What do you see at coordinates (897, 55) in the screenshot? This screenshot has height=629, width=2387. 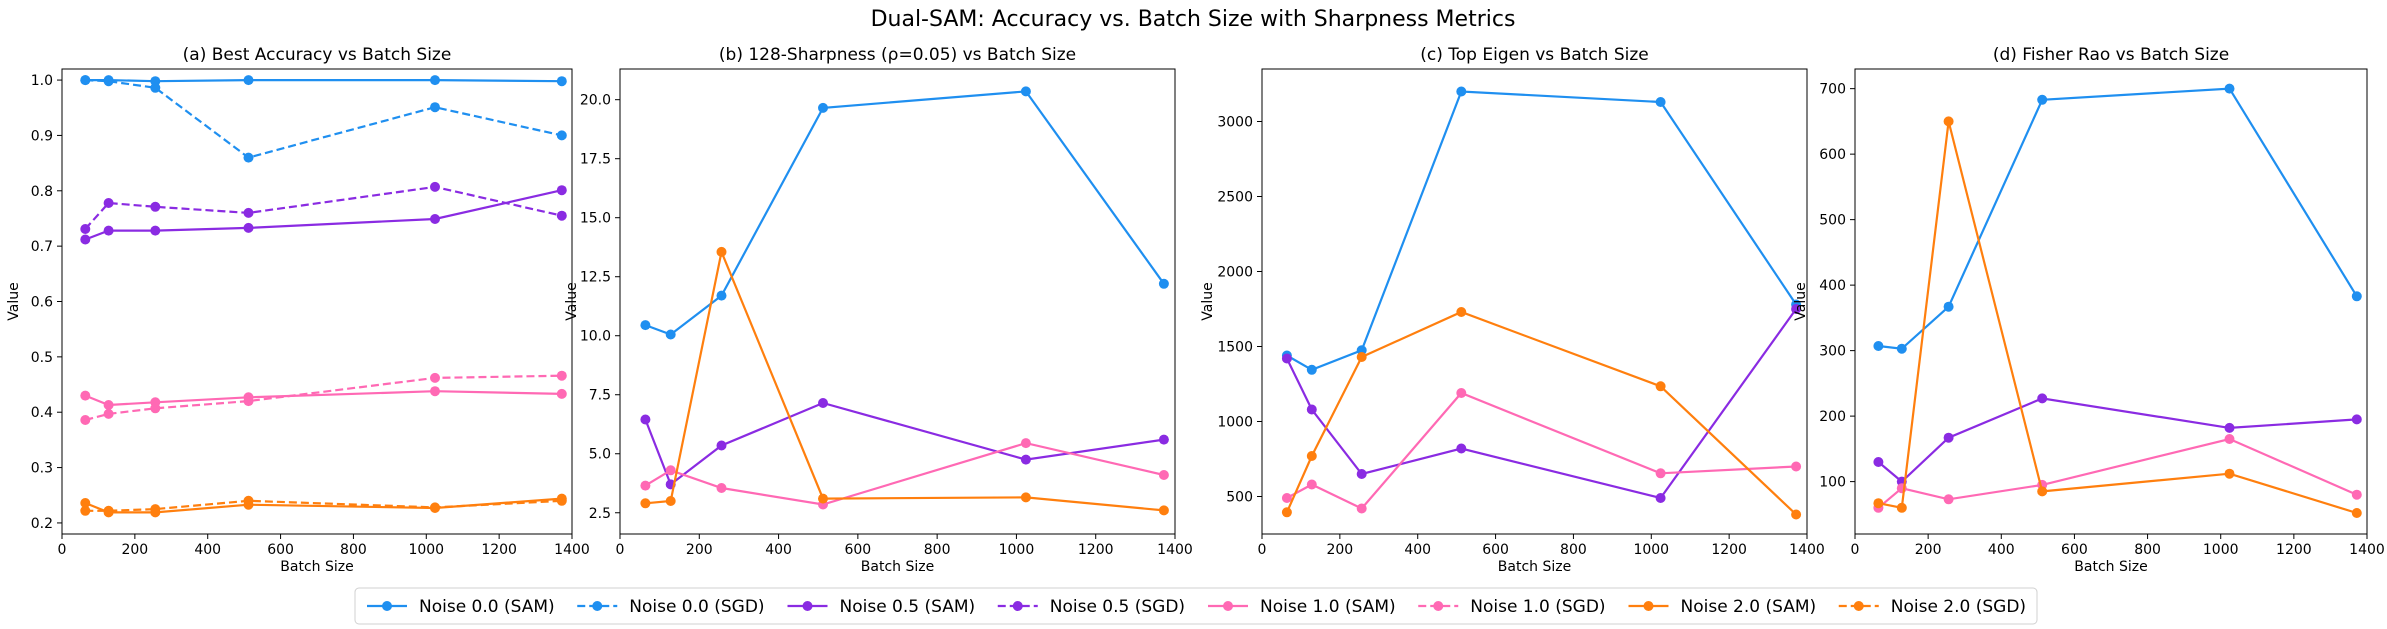 I see `chart-title: (b) 128-Sharpness (ρ=0.05) vs Batch Size` at bounding box center [897, 55].